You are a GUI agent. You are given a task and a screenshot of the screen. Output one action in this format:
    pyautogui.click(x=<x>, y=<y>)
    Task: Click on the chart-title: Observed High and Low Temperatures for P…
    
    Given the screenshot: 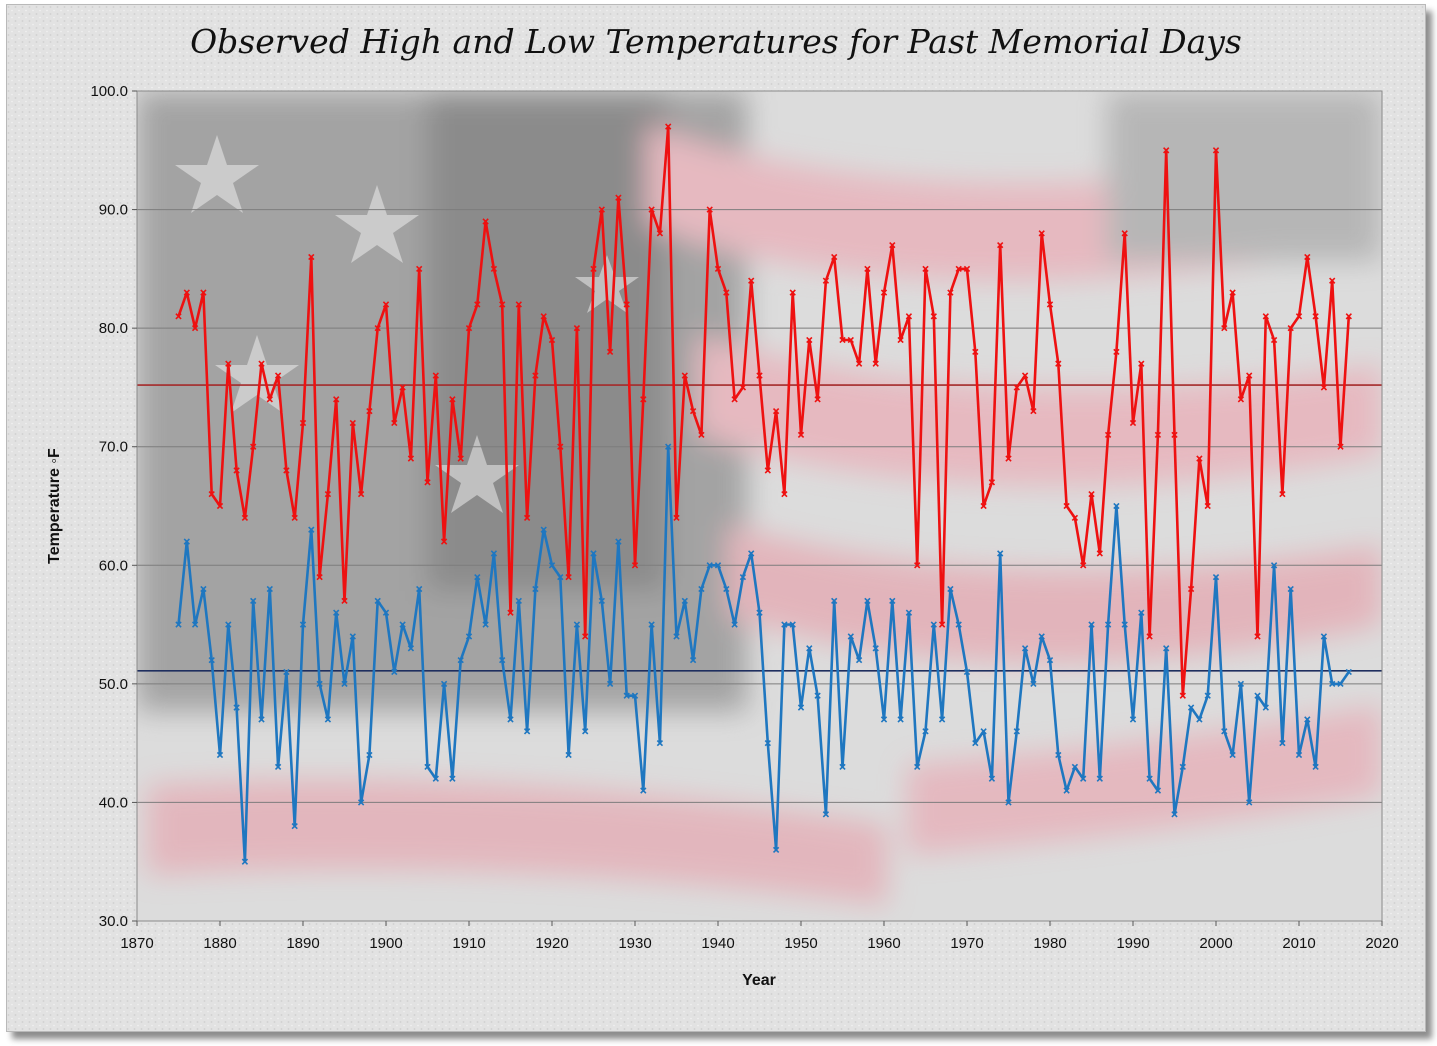 What is the action you would take?
    pyautogui.click(x=716, y=41)
    